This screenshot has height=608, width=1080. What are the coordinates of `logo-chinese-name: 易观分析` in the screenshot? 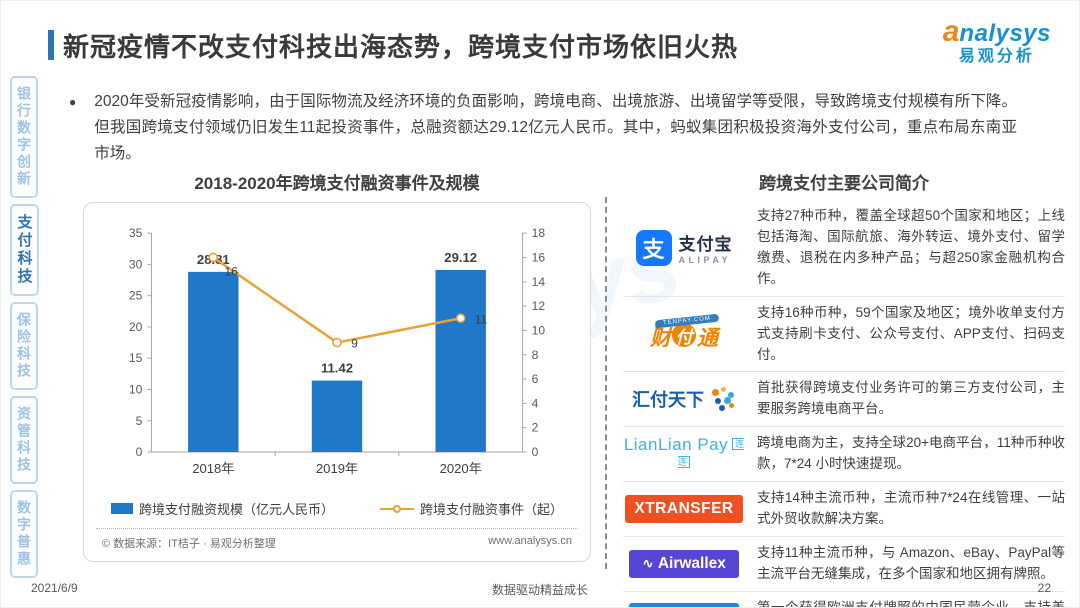 It's located at (996, 56).